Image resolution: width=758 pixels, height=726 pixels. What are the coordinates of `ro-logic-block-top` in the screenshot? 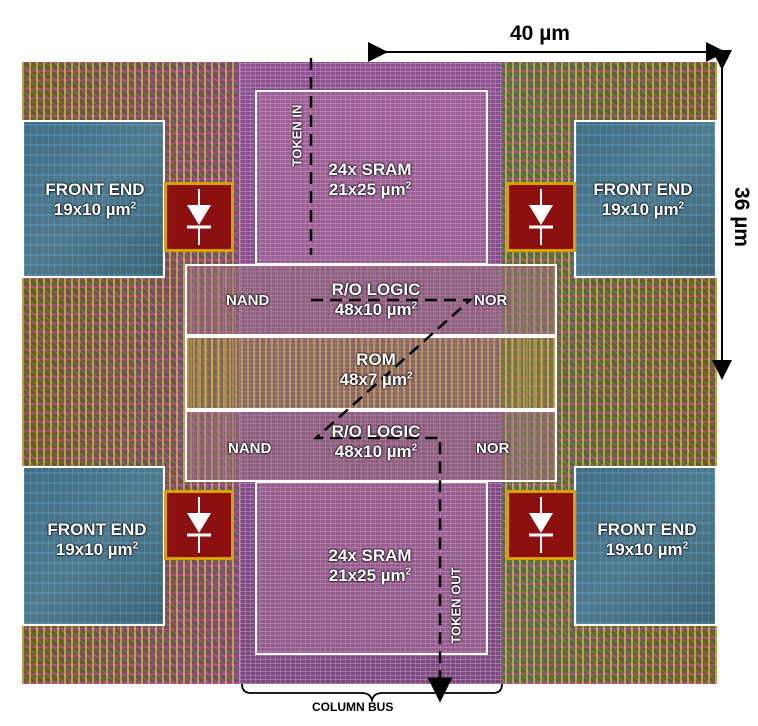 It's located at (371, 300).